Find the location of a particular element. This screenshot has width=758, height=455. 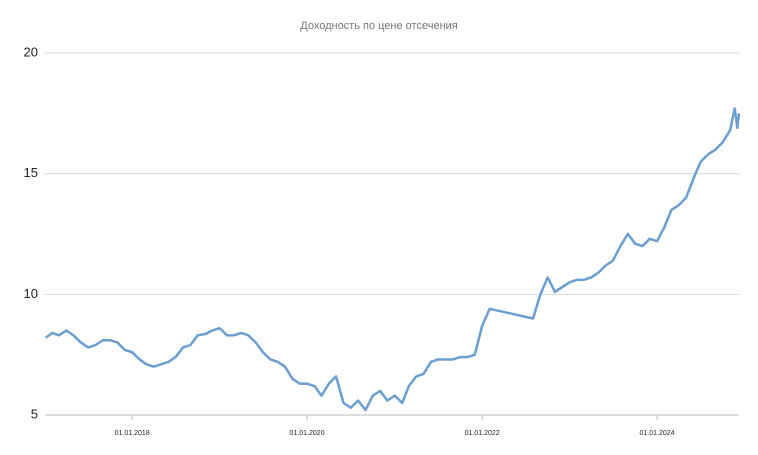

chart-title: Доходность по цене отсечения is located at coordinates (379, 26).